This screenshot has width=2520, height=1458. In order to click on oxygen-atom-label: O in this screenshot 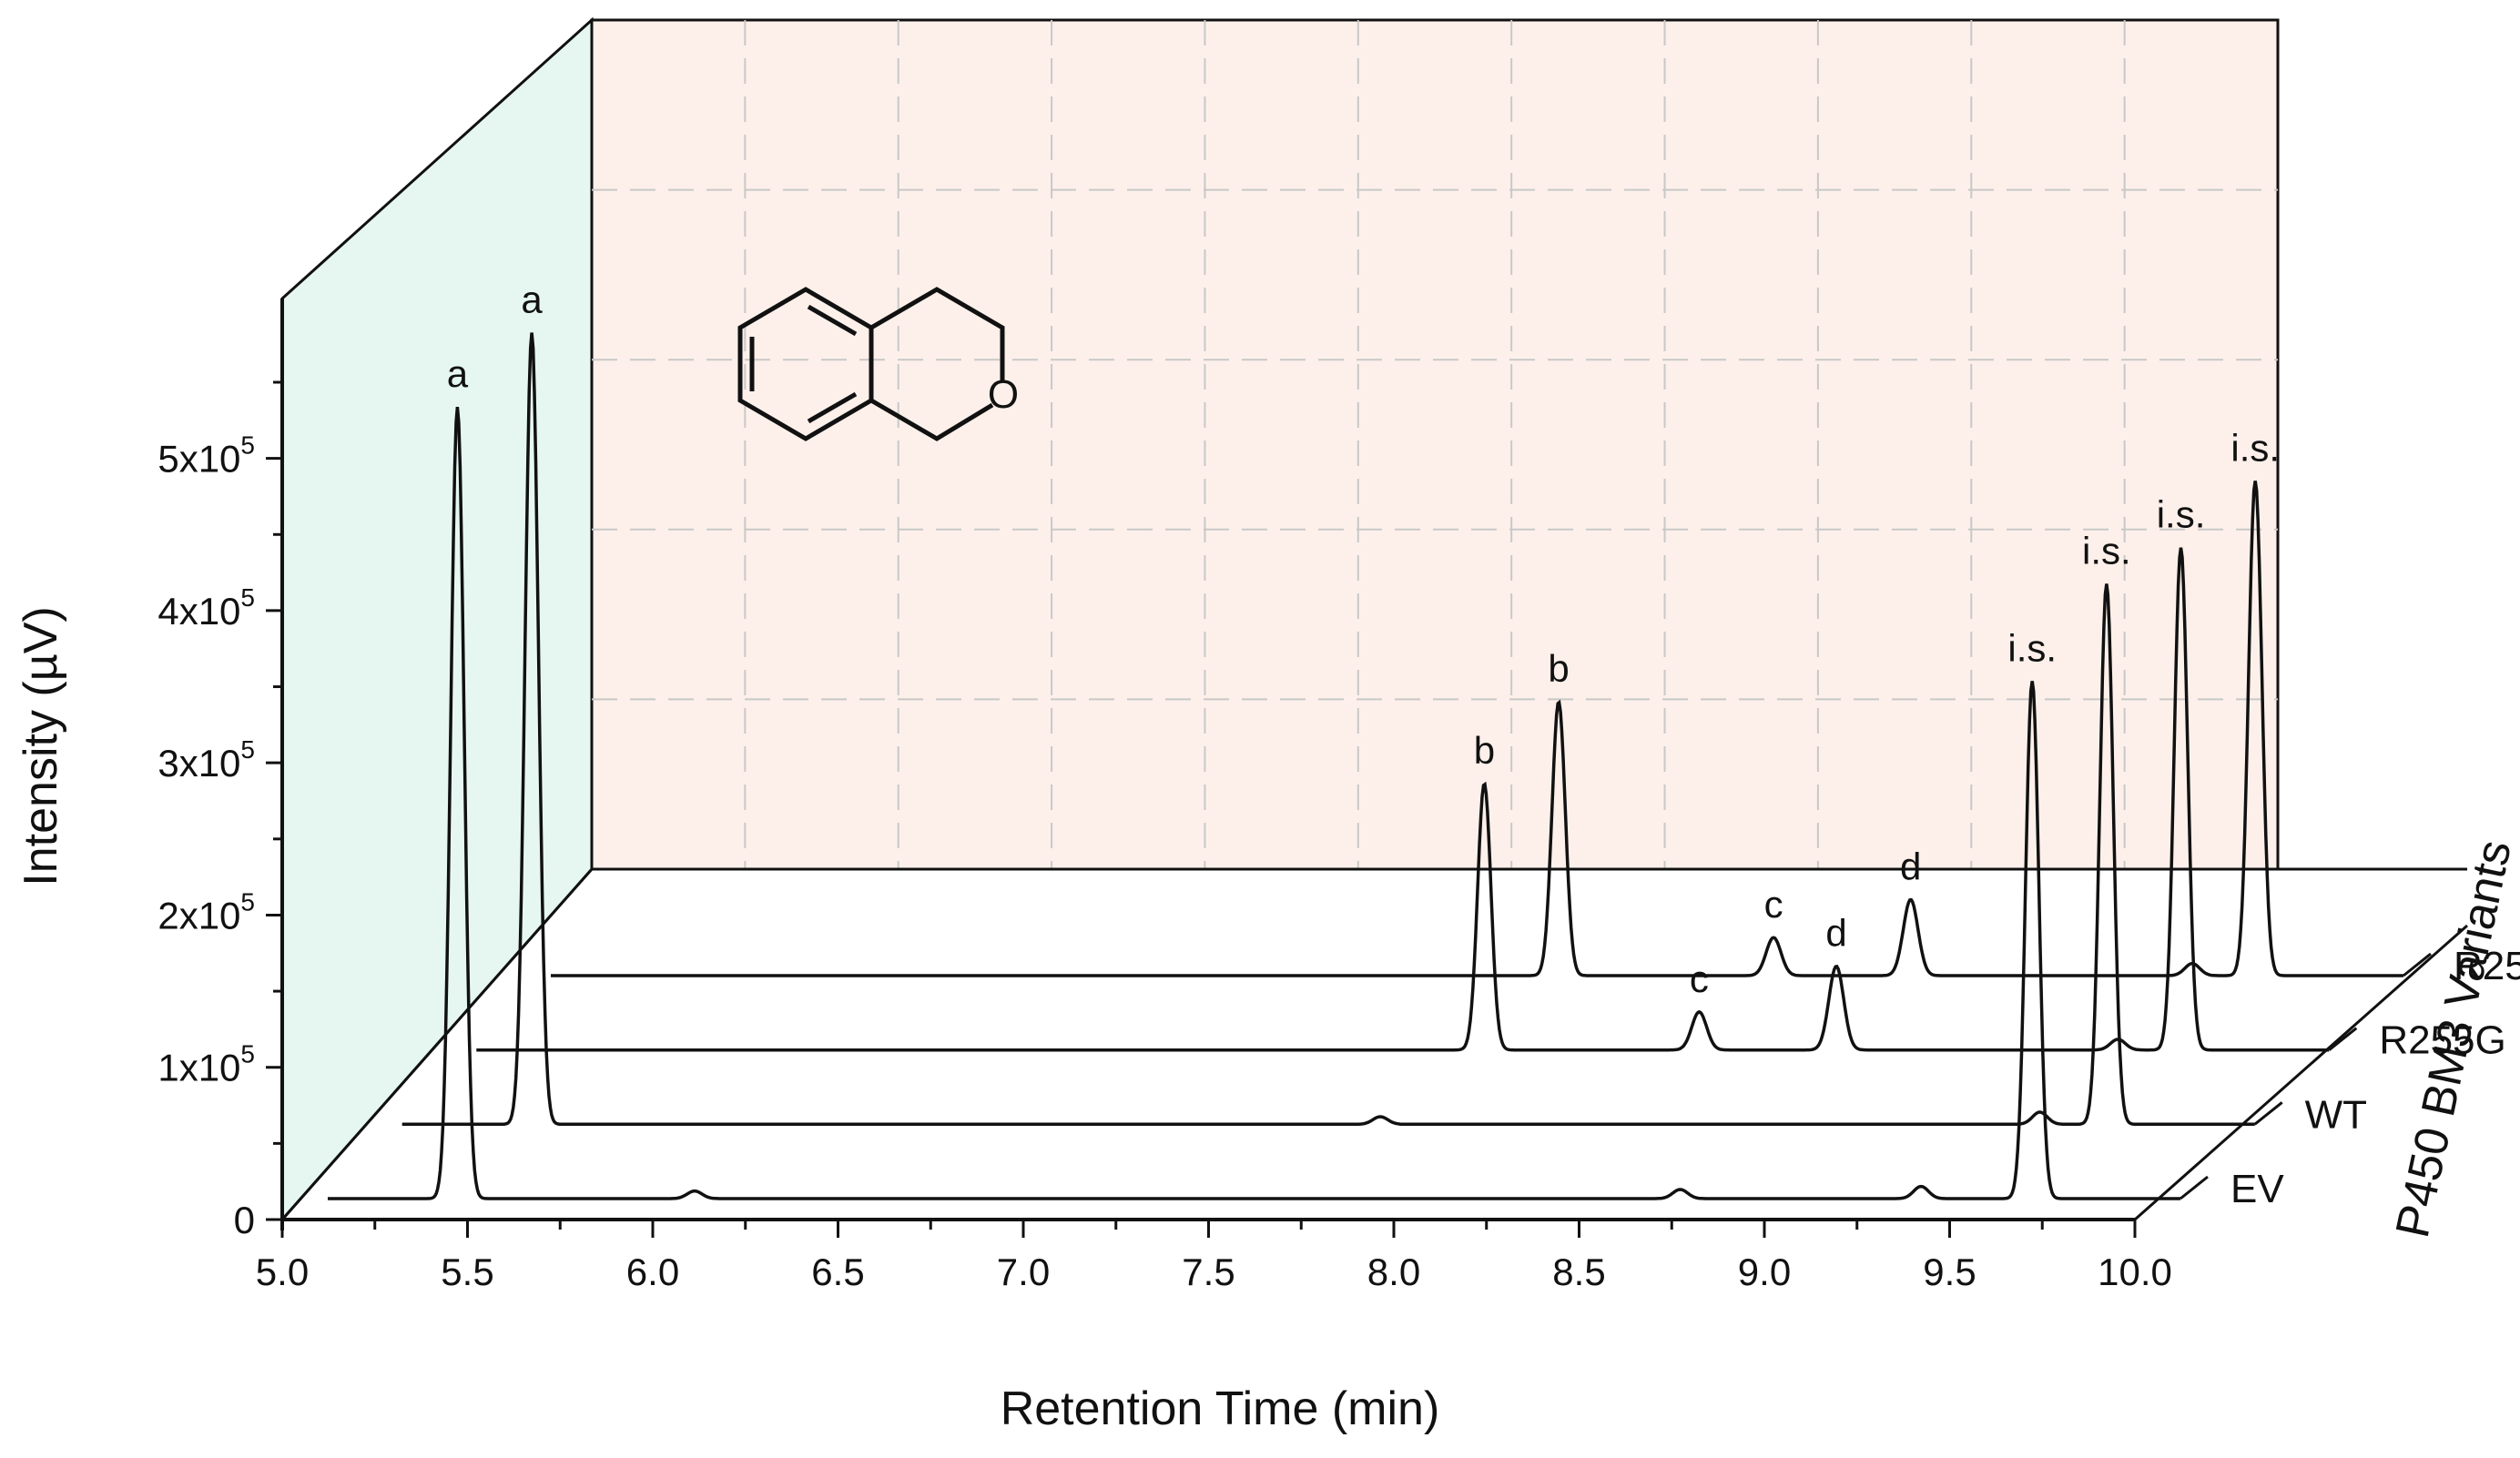, I will do `click(1004, 394)`.